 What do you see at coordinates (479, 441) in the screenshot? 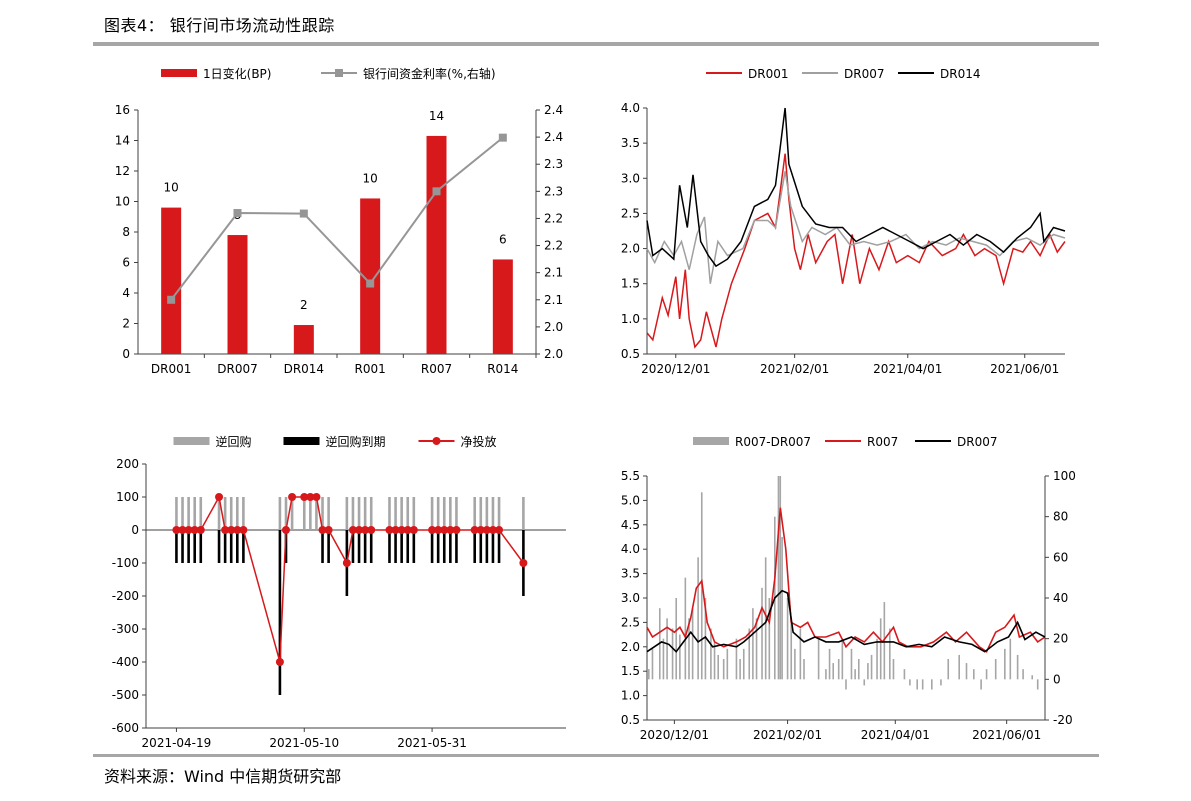
I see `legend-label: 净投放` at bounding box center [479, 441].